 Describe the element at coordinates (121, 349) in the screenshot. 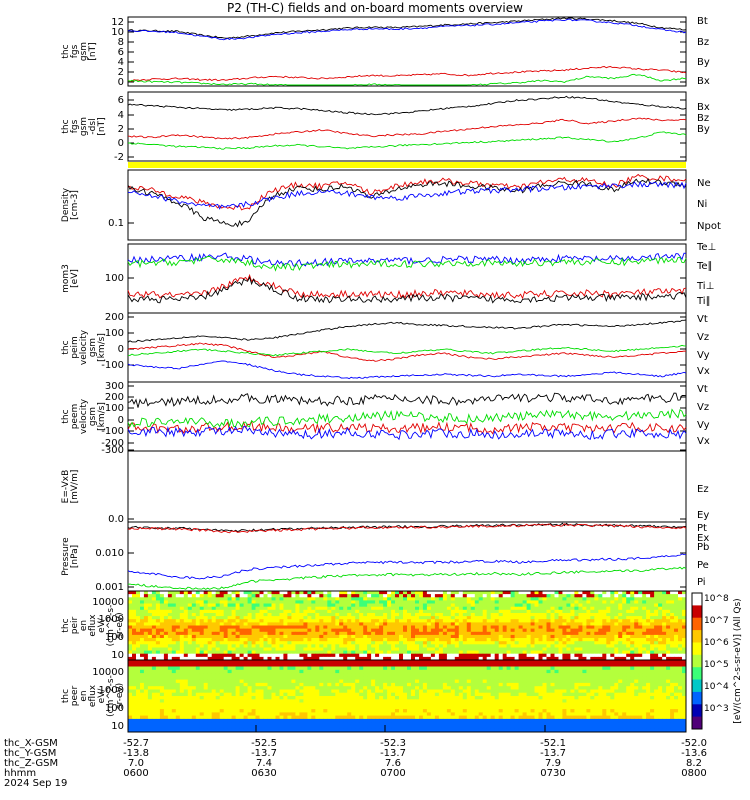

I see `ytick-peim_velocity-0: 0` at that location.